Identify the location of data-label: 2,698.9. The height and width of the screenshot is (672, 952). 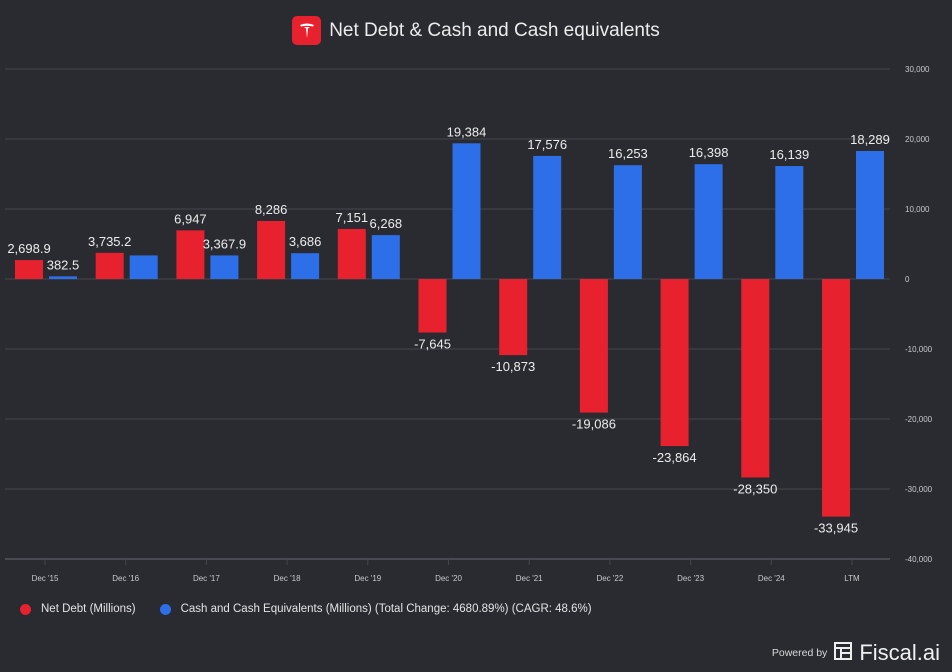
(28, 248).